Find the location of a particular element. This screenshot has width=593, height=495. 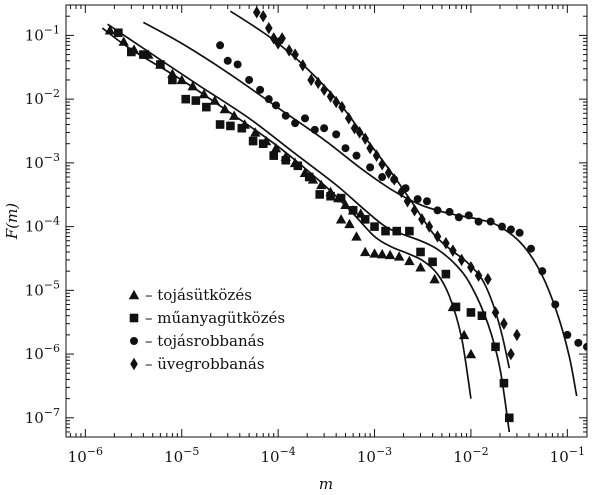

legend-marker-diamond is located at coordinates (134, 364).